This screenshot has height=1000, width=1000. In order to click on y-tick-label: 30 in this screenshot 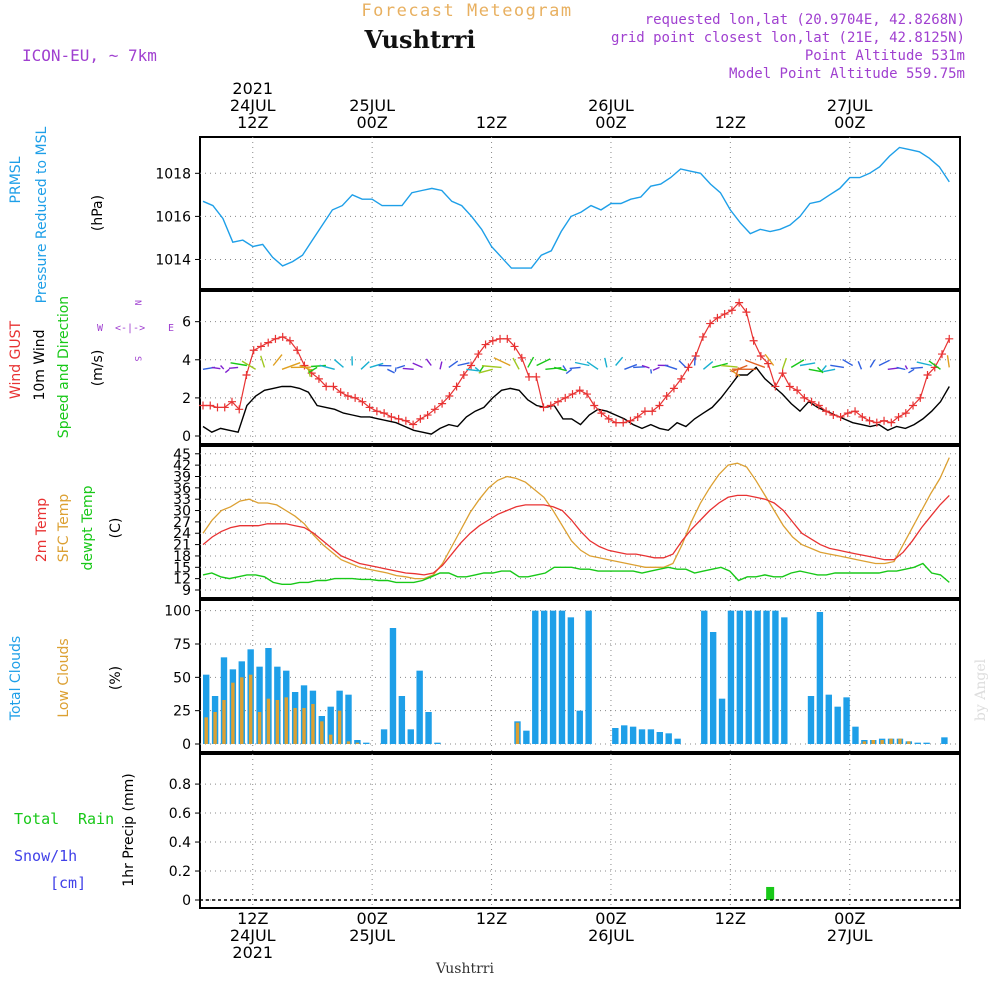, I will do `click(182, 512)`.